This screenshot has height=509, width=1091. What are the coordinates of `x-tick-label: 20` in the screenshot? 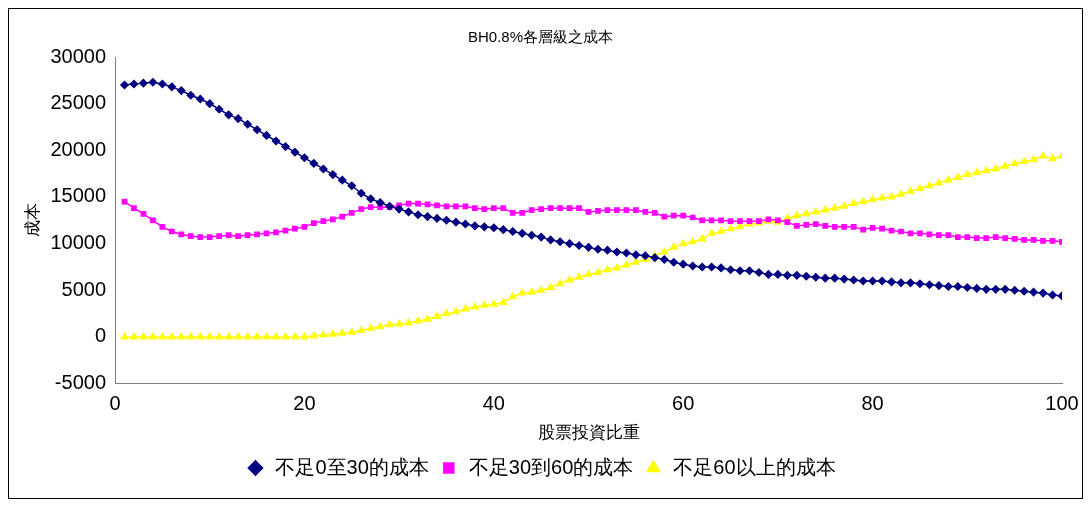 It's located at (304, 403).